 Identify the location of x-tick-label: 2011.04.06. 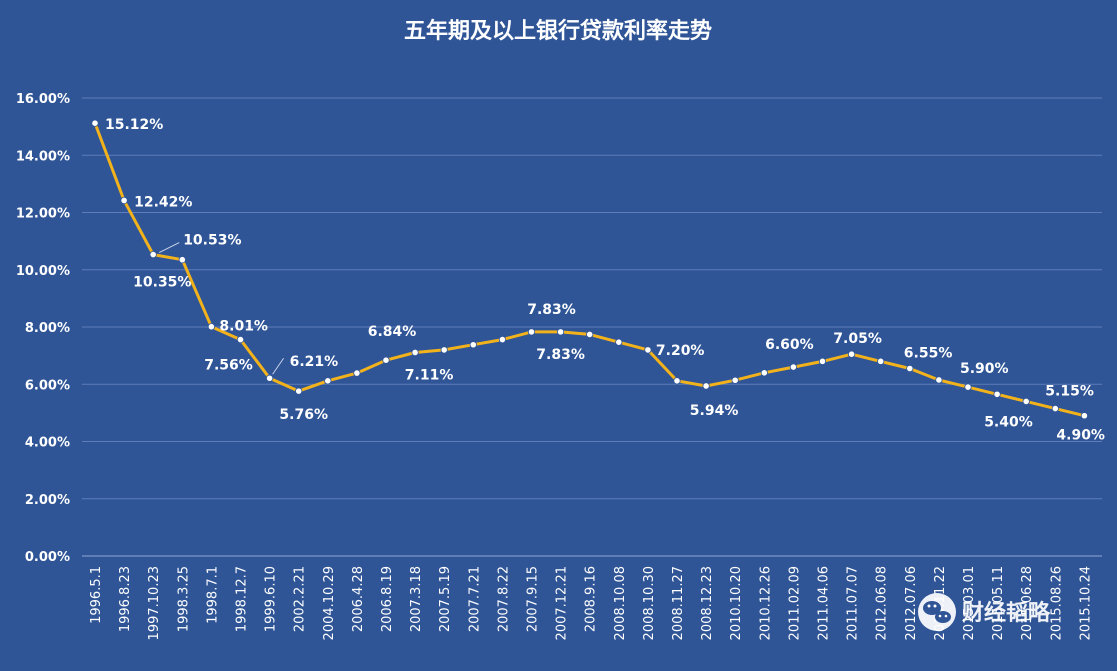
(824, 603).